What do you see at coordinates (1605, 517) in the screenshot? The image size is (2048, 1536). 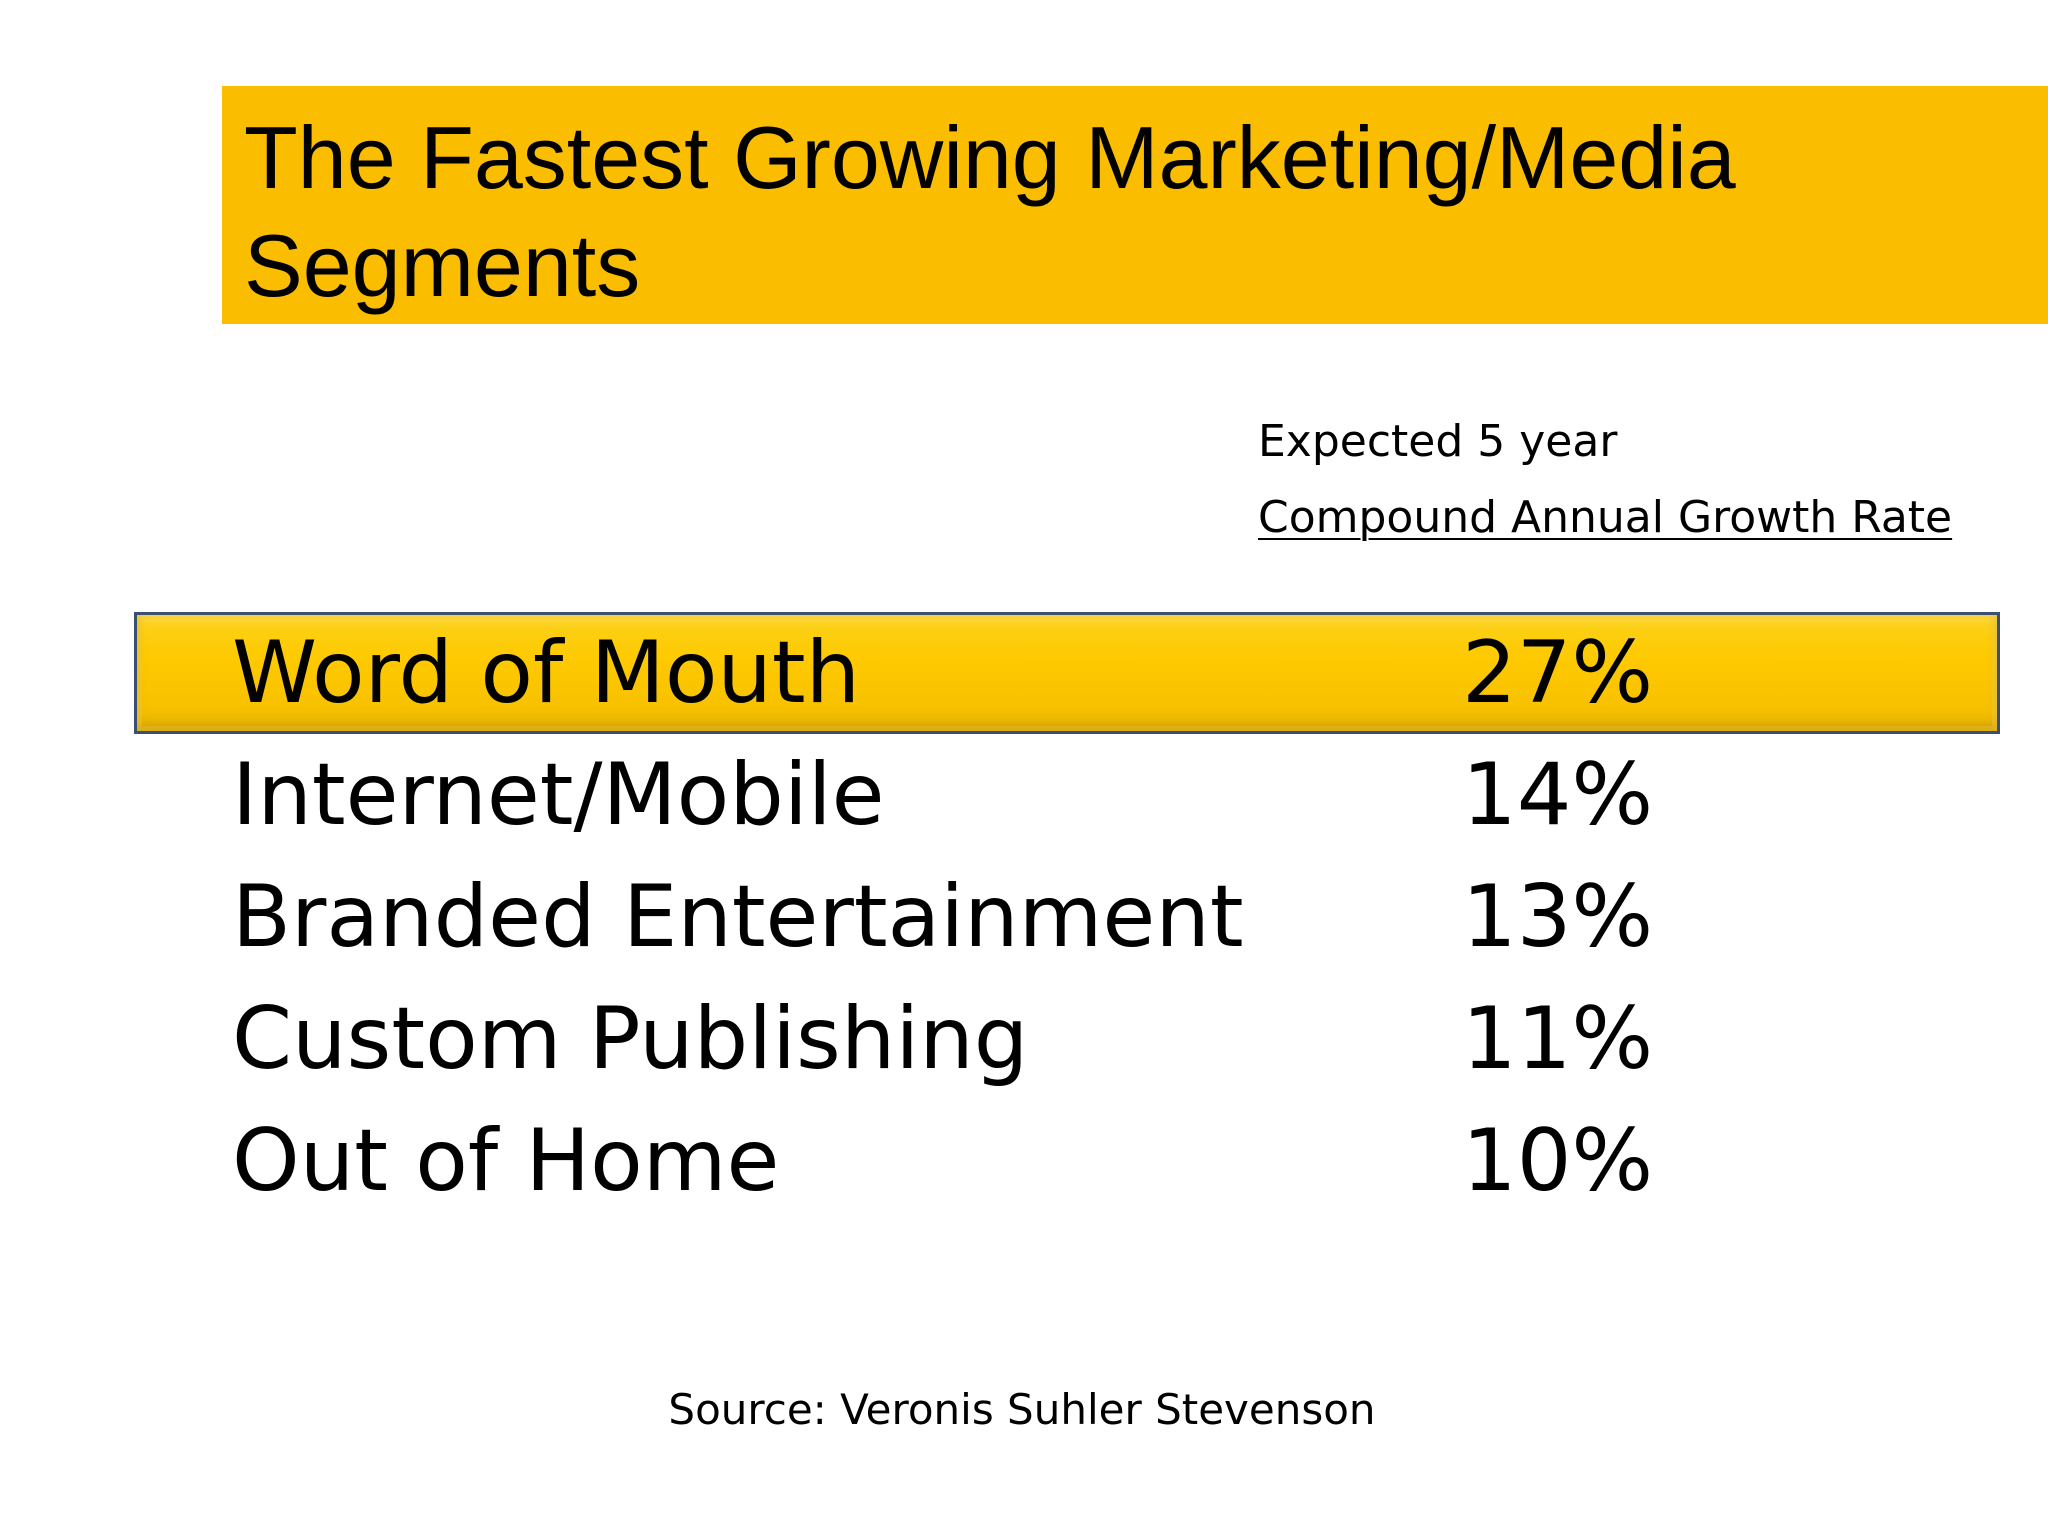 I see `column-header-line-2: Compound Annual Growth Rate` at bounding box center [1605, 517].